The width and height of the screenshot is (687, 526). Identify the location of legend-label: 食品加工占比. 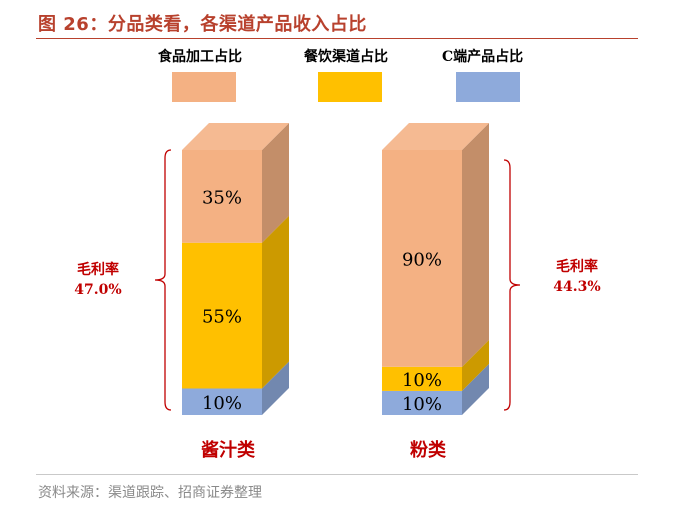
(200, 56).